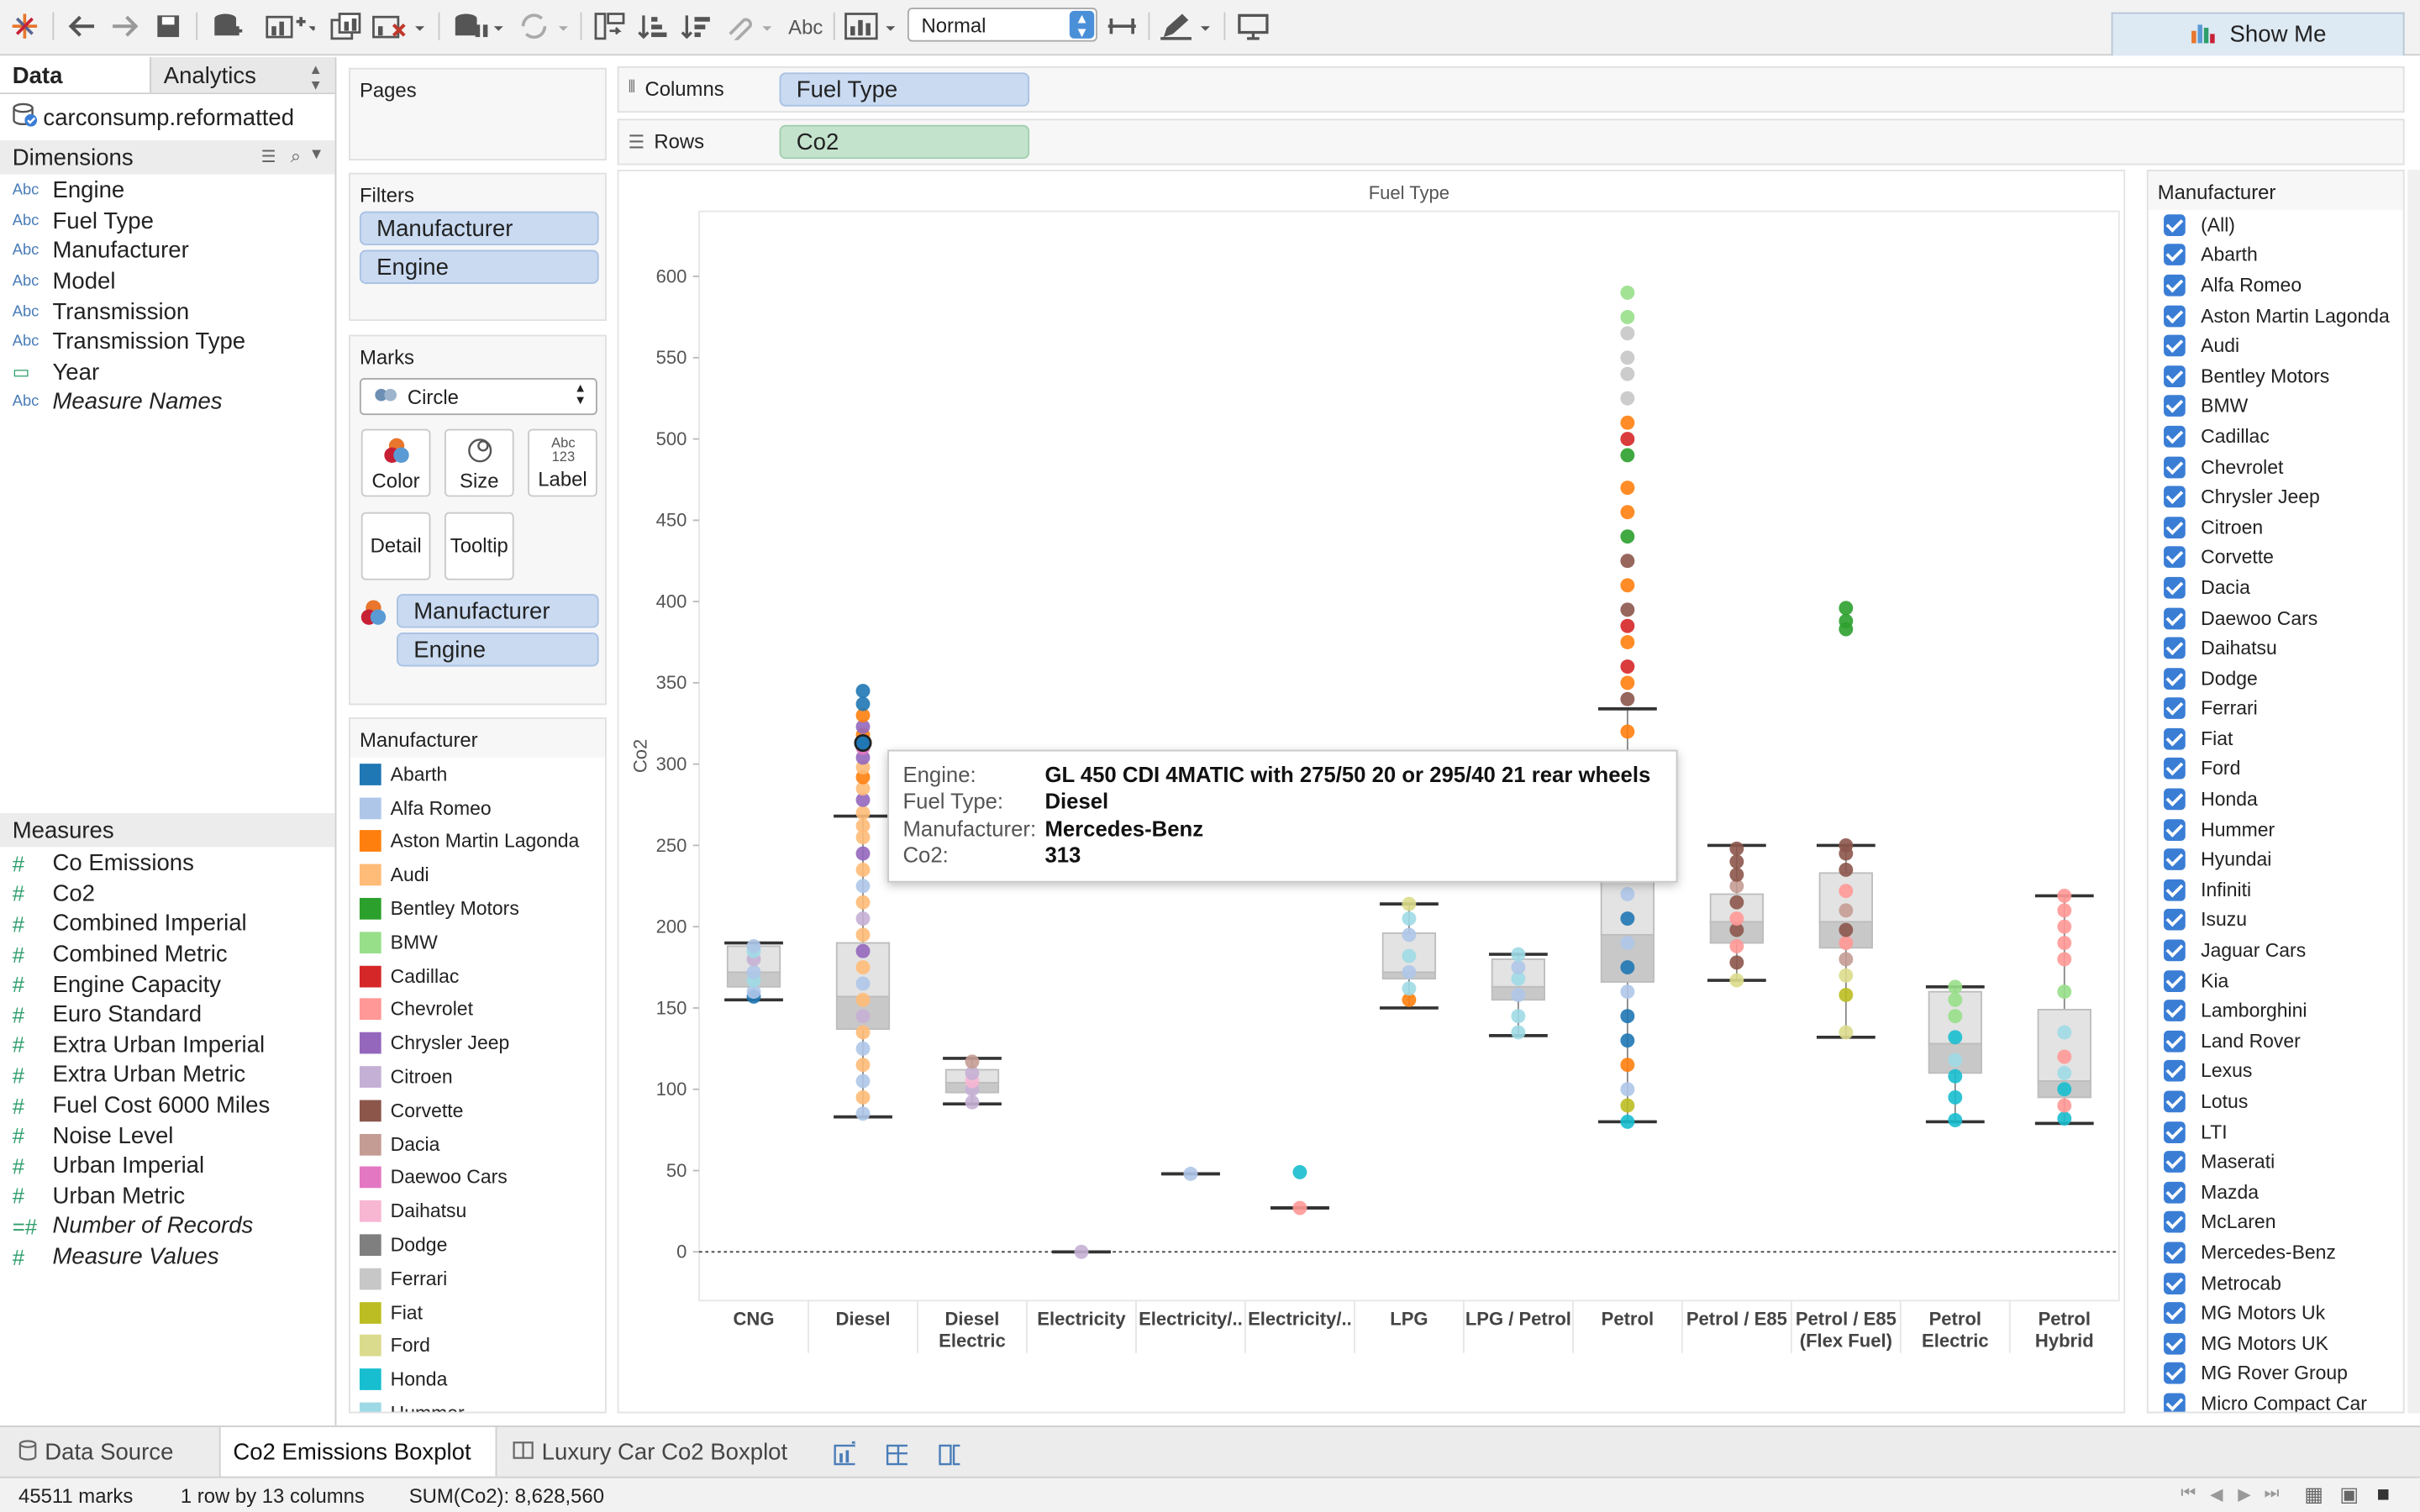 The image size is (2420, 1512). Describe the element at coordinates (167, 342) in the screenshot. I see `dim-transmission-type: Abc Transmission Type` at that location.